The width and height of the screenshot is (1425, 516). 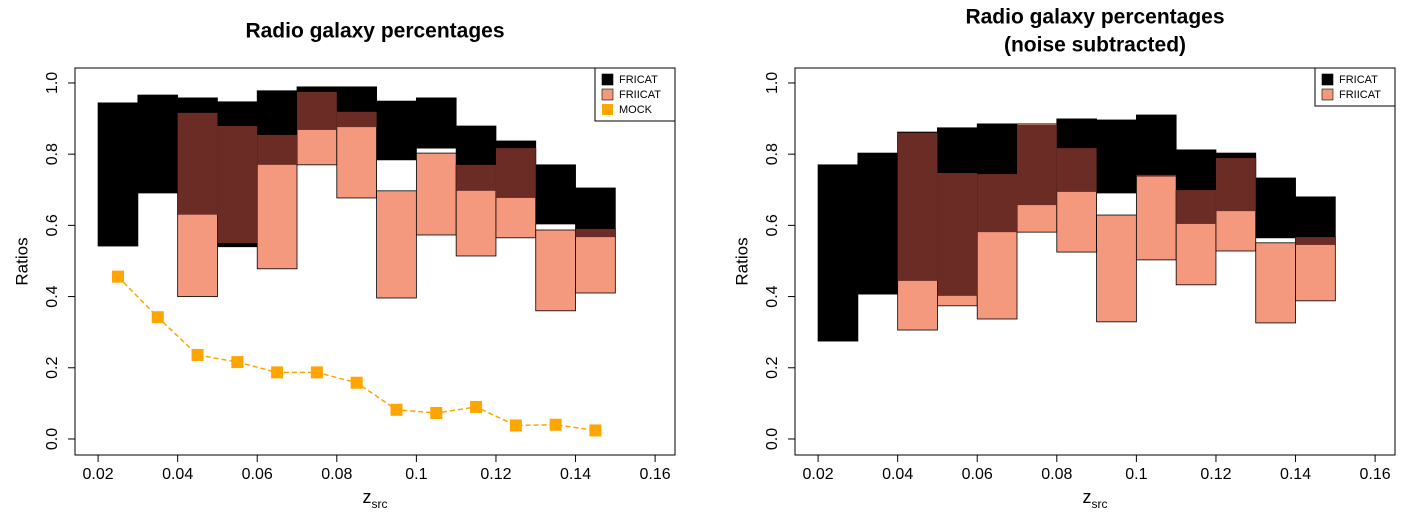 I want to click on x-tick-label: 0.08, so click(x=1056, y=474).